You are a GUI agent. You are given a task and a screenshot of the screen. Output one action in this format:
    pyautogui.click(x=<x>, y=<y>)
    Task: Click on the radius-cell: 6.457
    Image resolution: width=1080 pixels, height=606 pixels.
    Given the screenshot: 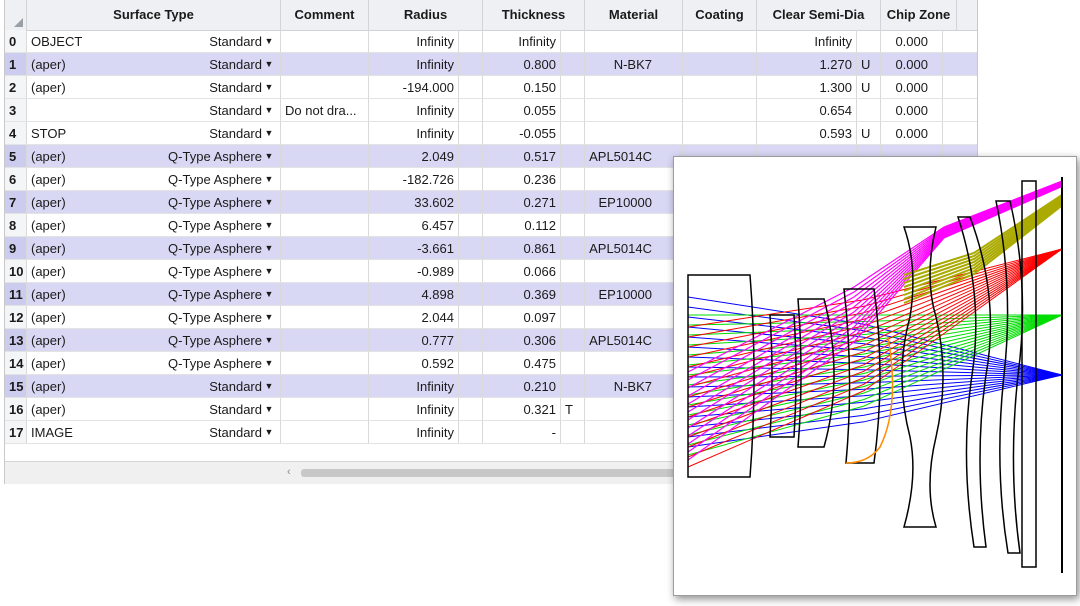 What is the action you would take?
    pyautogui.click(x=414, y=225)
    